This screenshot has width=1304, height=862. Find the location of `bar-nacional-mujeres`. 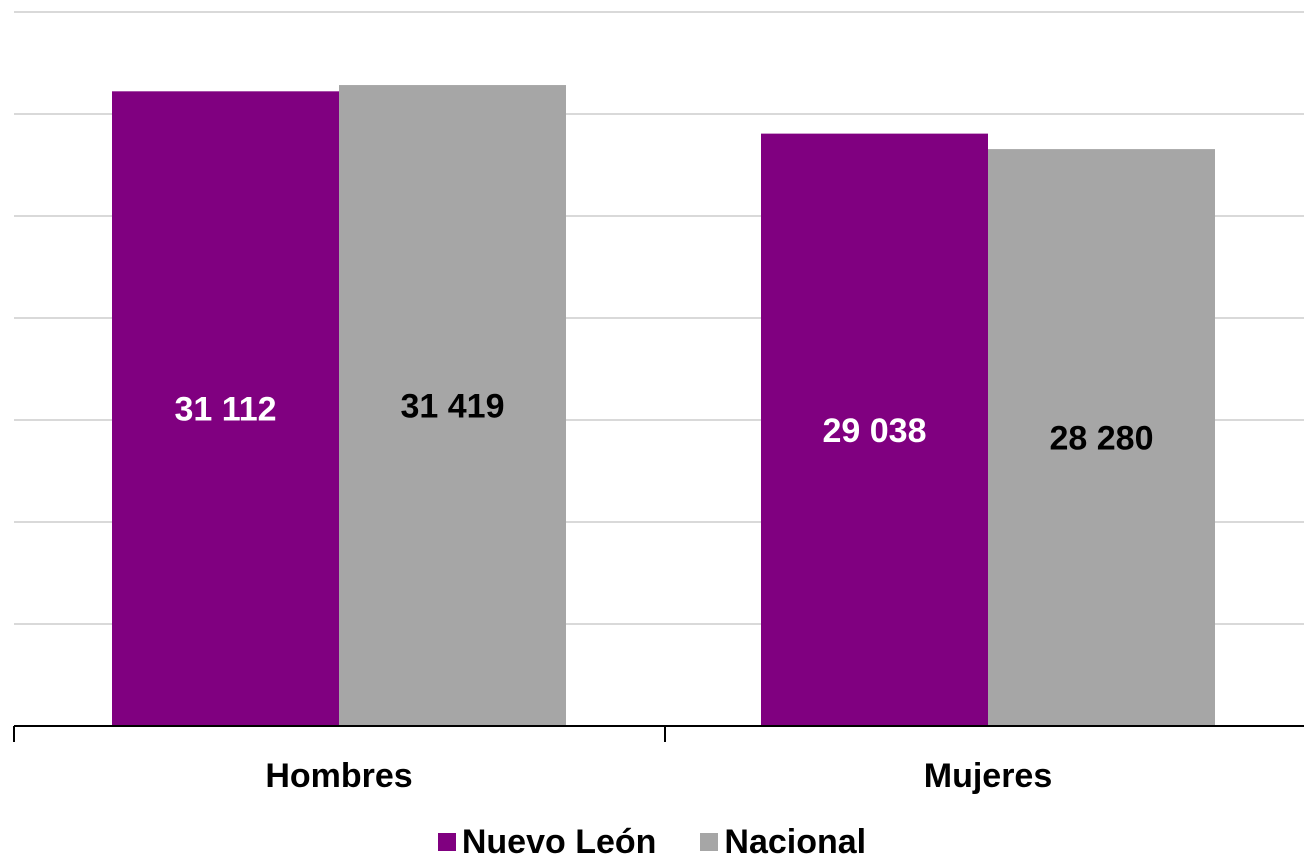

bar-nacional-mujeres is located at coordinates (1101, 437).